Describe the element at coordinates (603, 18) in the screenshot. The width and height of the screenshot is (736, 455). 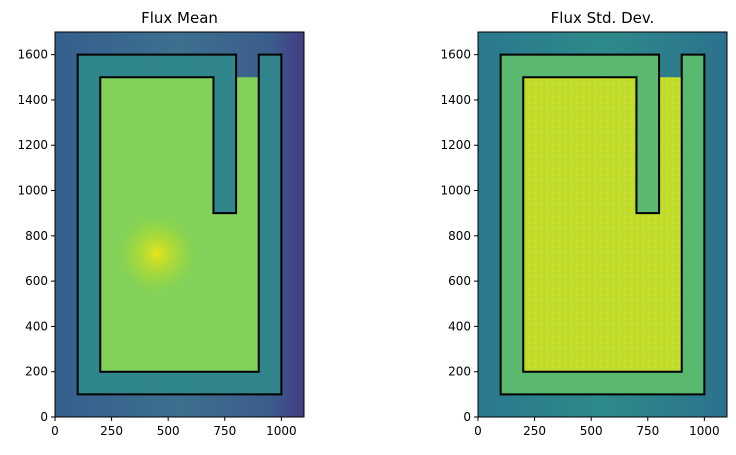
I see `chart-title: Flux Std. Dev.` at that location.